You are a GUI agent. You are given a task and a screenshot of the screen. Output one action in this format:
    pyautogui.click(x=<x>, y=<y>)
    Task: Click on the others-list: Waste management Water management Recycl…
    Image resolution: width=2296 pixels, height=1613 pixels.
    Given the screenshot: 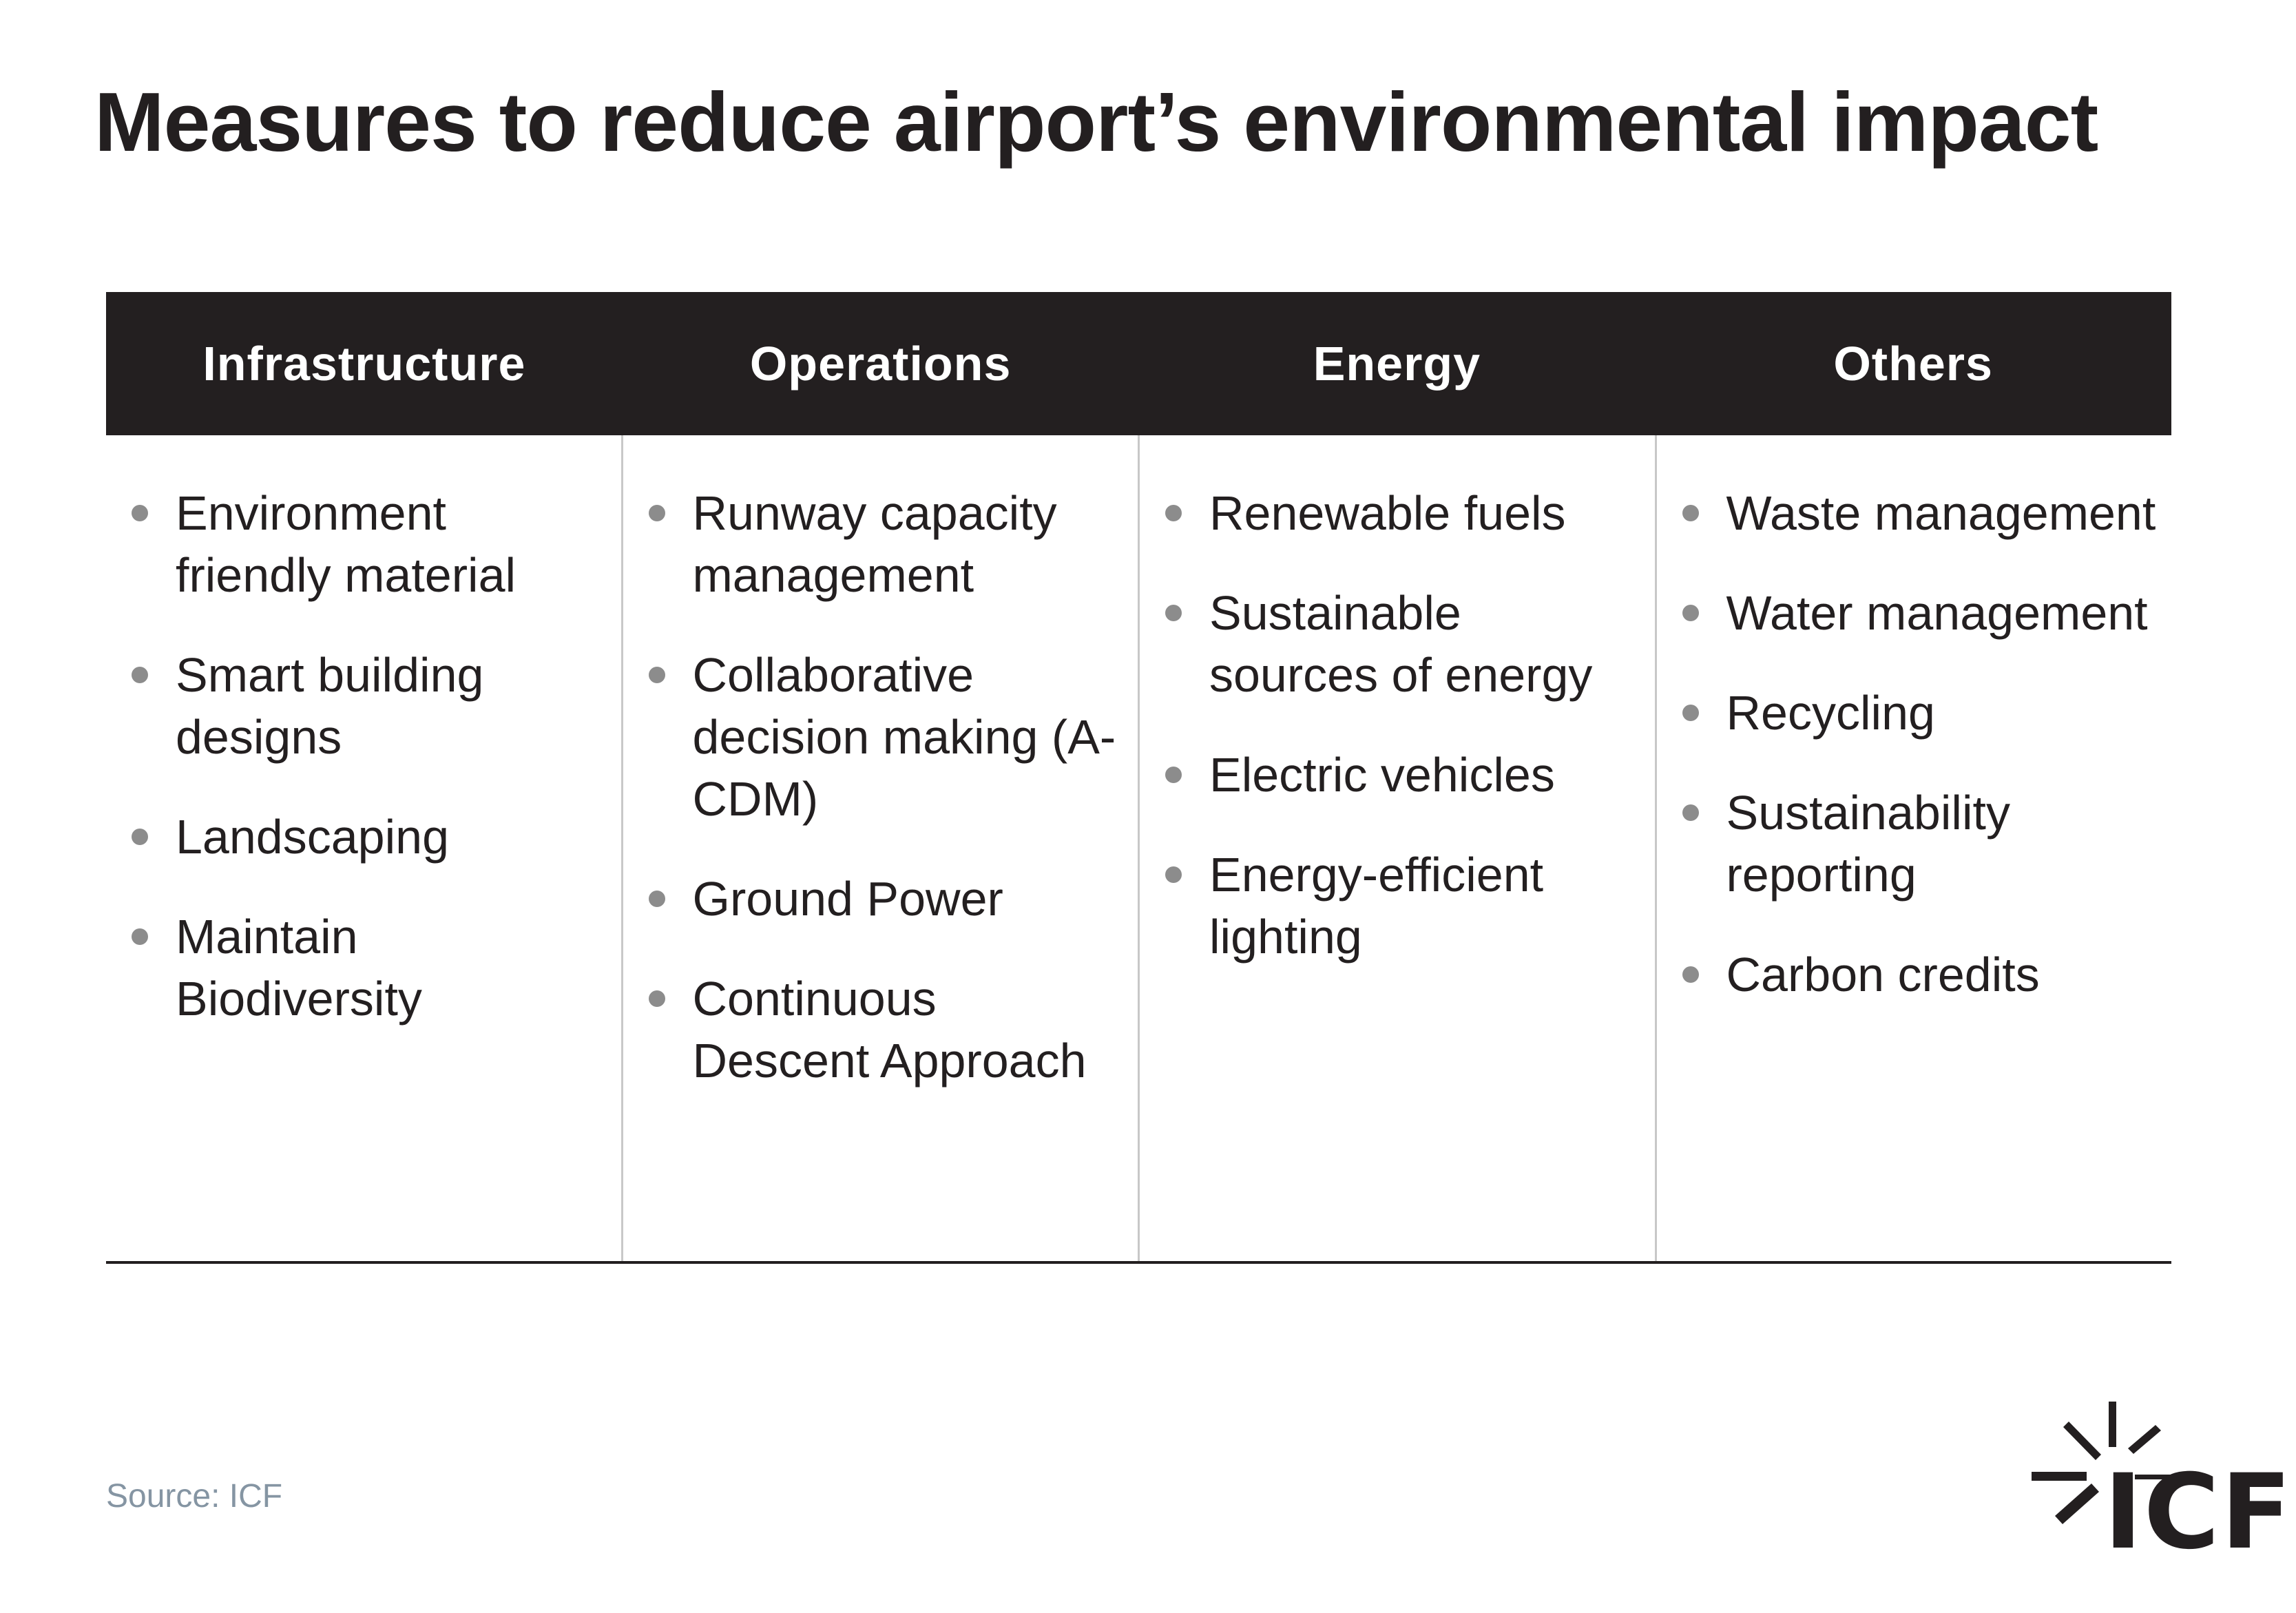 What is the action you would take?
    pyautogui.click(x=1914, y=744)
    